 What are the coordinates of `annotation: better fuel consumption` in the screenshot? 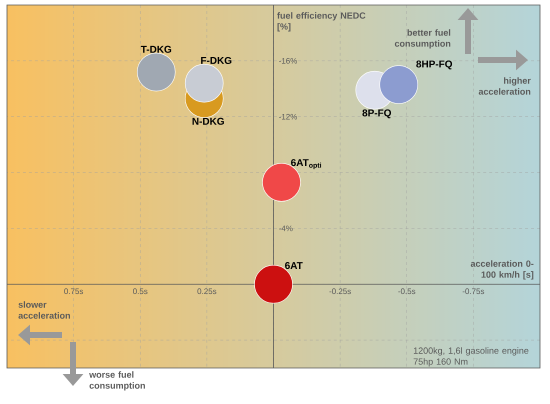 It's located at (422, 39).